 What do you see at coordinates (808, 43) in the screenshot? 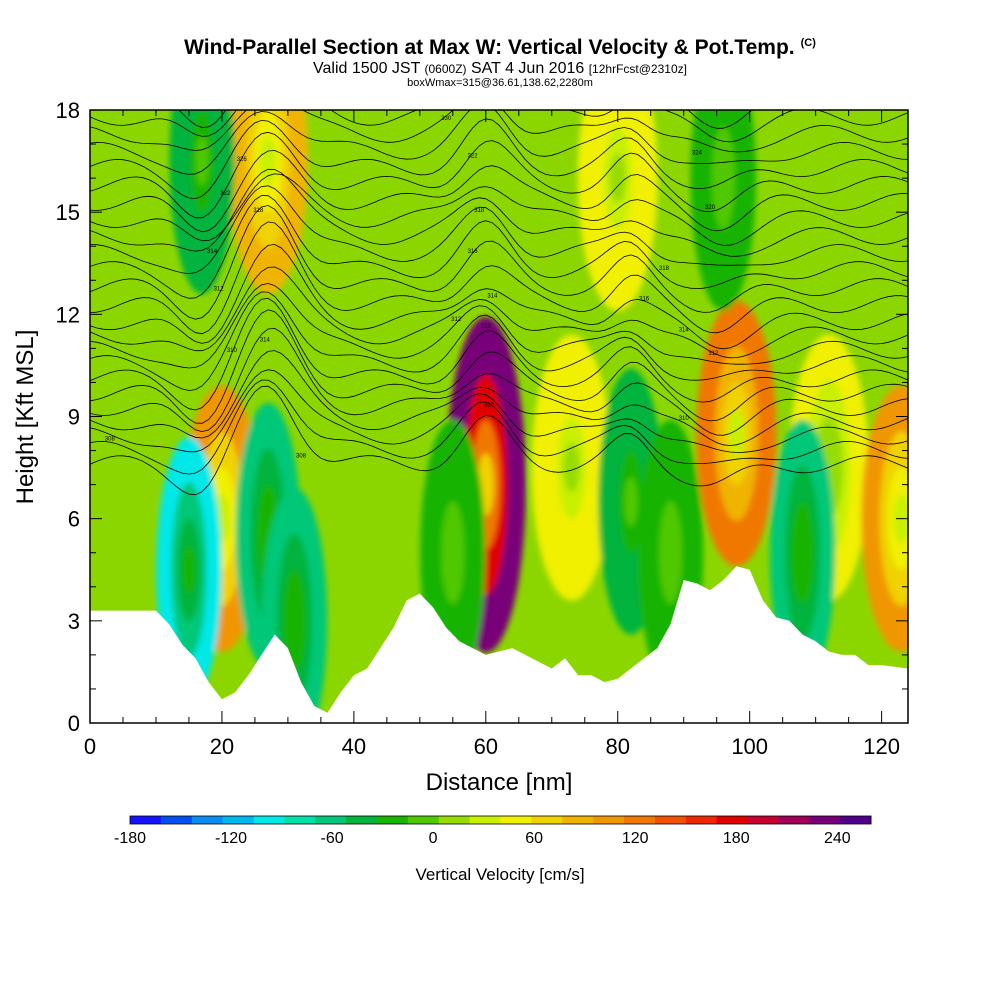
I see `copyright-mark: (C)` at bounding box center [808, 43].